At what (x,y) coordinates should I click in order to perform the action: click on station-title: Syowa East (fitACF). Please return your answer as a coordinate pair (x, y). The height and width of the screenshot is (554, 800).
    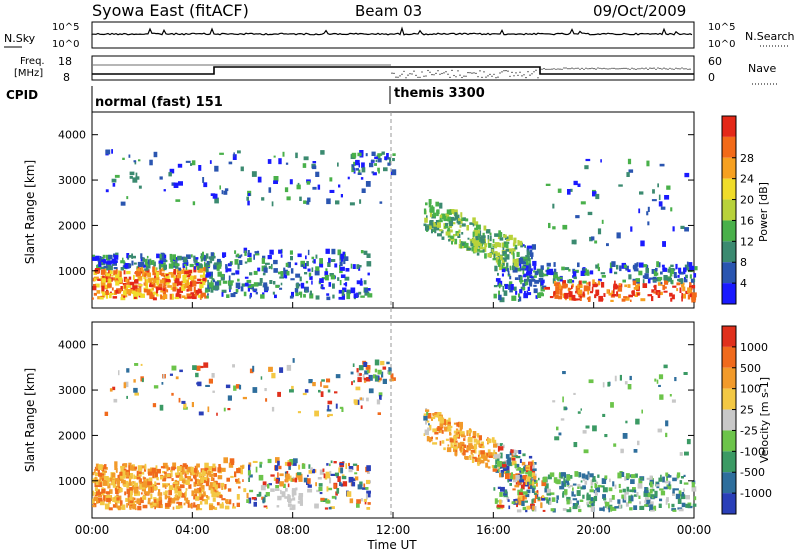
    Looking at the image, I should click on (170, 10).